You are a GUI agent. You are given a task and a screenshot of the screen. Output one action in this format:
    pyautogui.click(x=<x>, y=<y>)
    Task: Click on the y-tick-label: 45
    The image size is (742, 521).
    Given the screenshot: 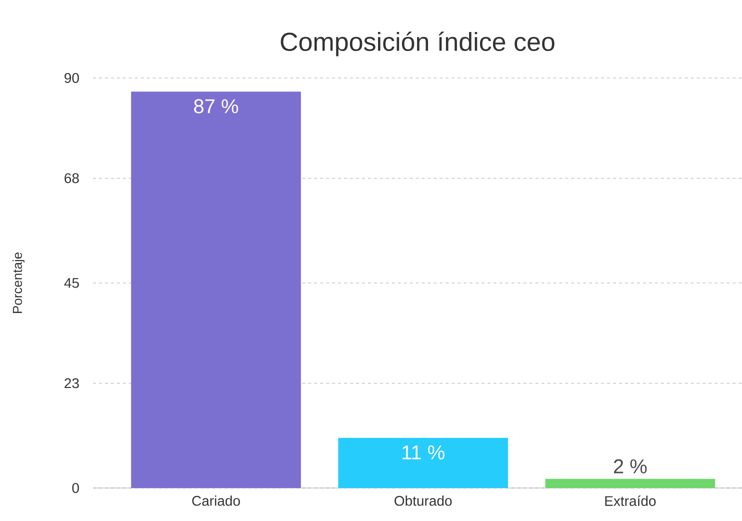 What is the action you would take?
    pyautogui.click(x=71, y=283)
    